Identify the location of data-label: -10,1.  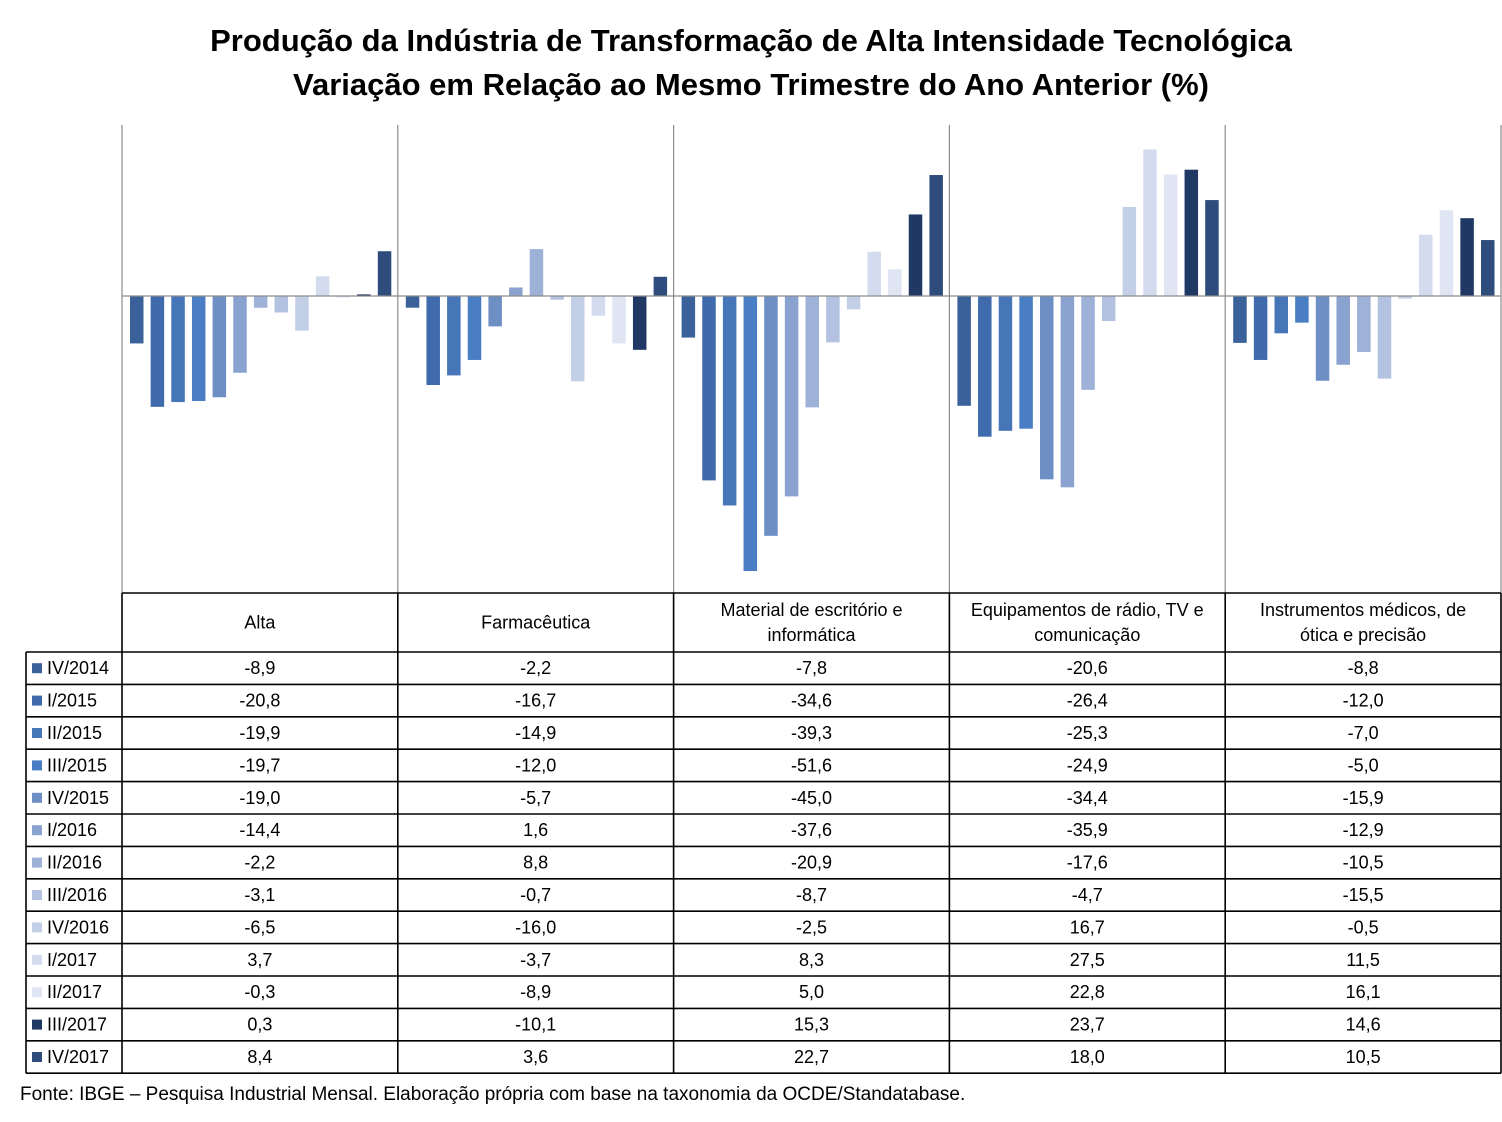
(535, 1025).